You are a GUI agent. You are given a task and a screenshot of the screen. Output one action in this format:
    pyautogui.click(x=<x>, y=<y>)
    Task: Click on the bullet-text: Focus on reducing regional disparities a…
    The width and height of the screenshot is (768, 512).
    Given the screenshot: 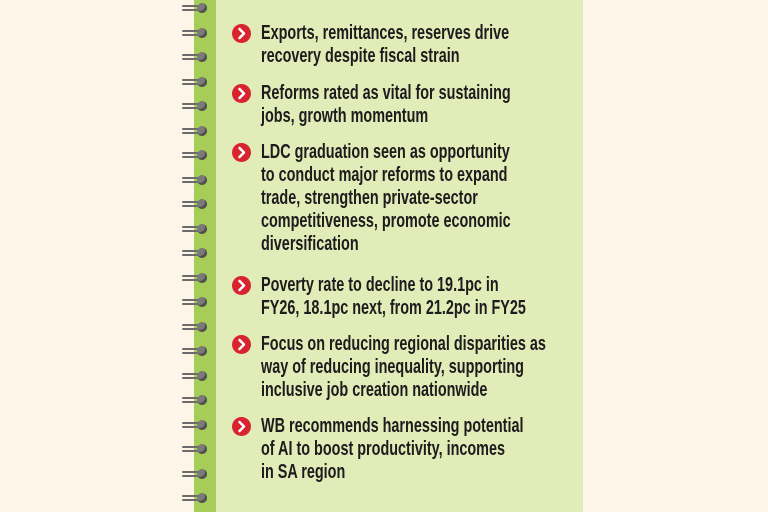 What is the action you would take?
    pyautogui.click(x=403, y=367)
    